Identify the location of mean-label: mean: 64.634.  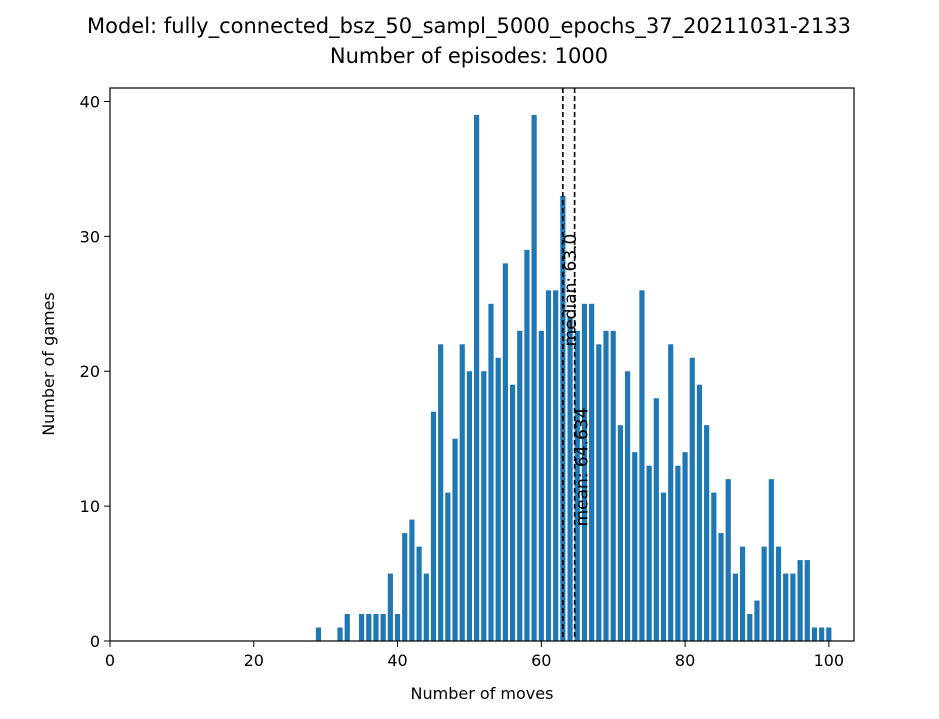
(583, 467).